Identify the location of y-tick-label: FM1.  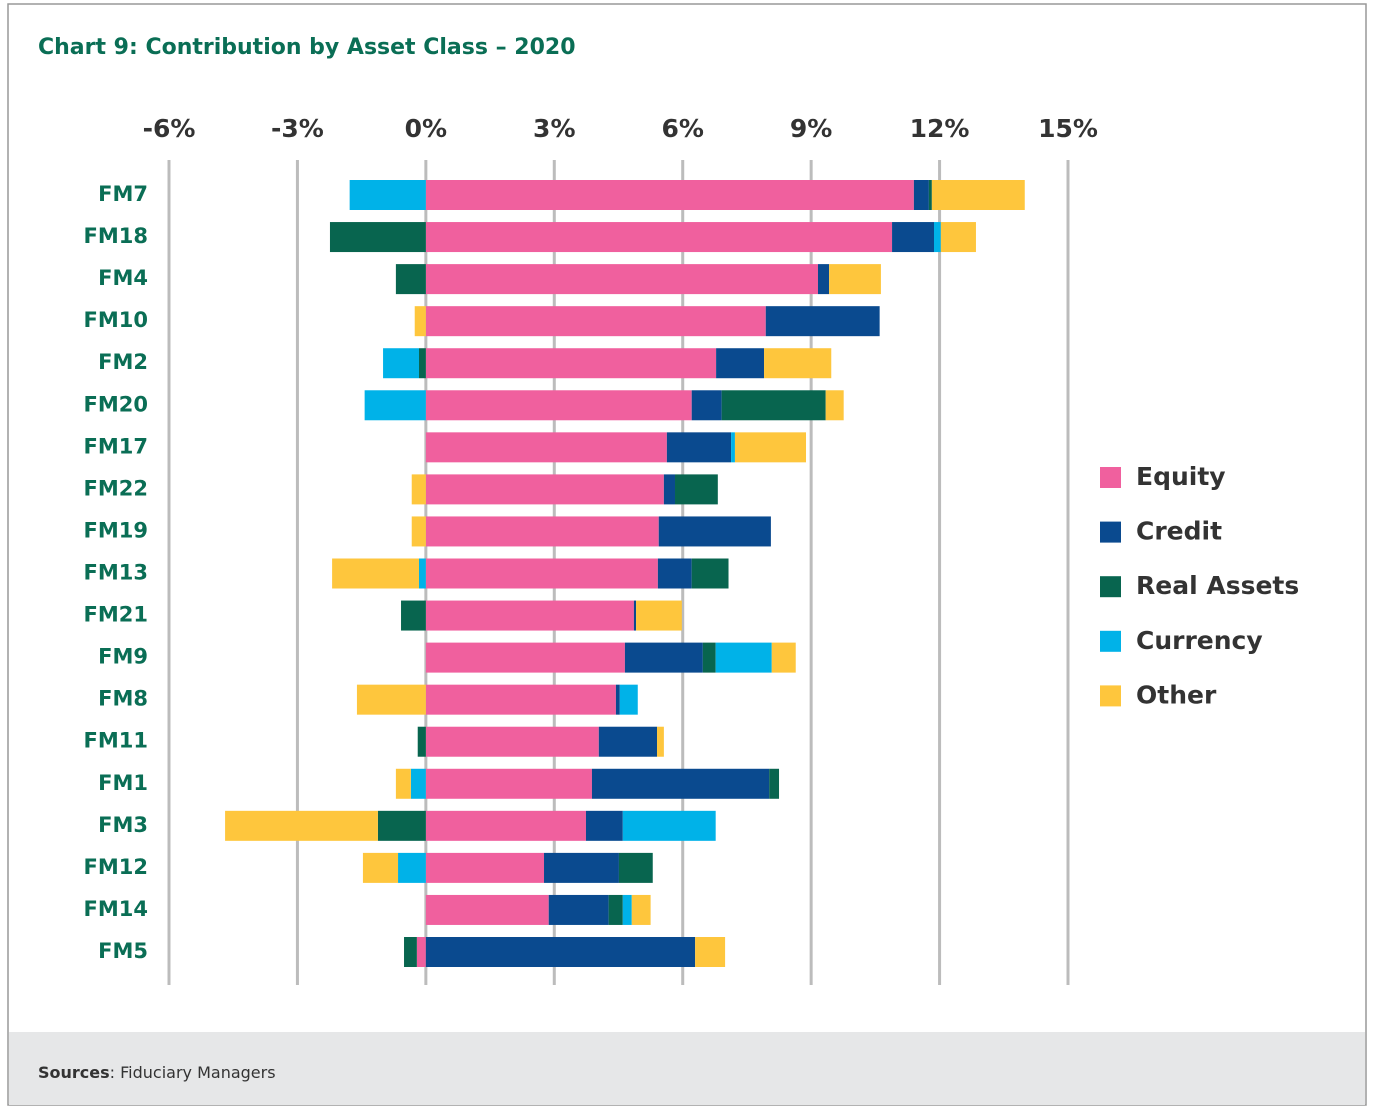
(123, 783).